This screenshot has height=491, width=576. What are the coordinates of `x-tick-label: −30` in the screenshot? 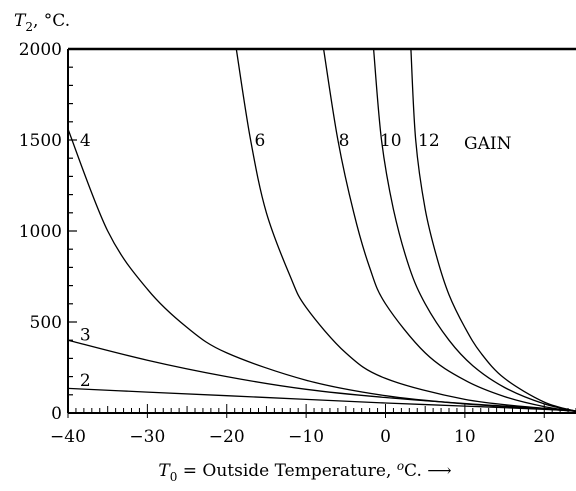 It's located at (147, 437).